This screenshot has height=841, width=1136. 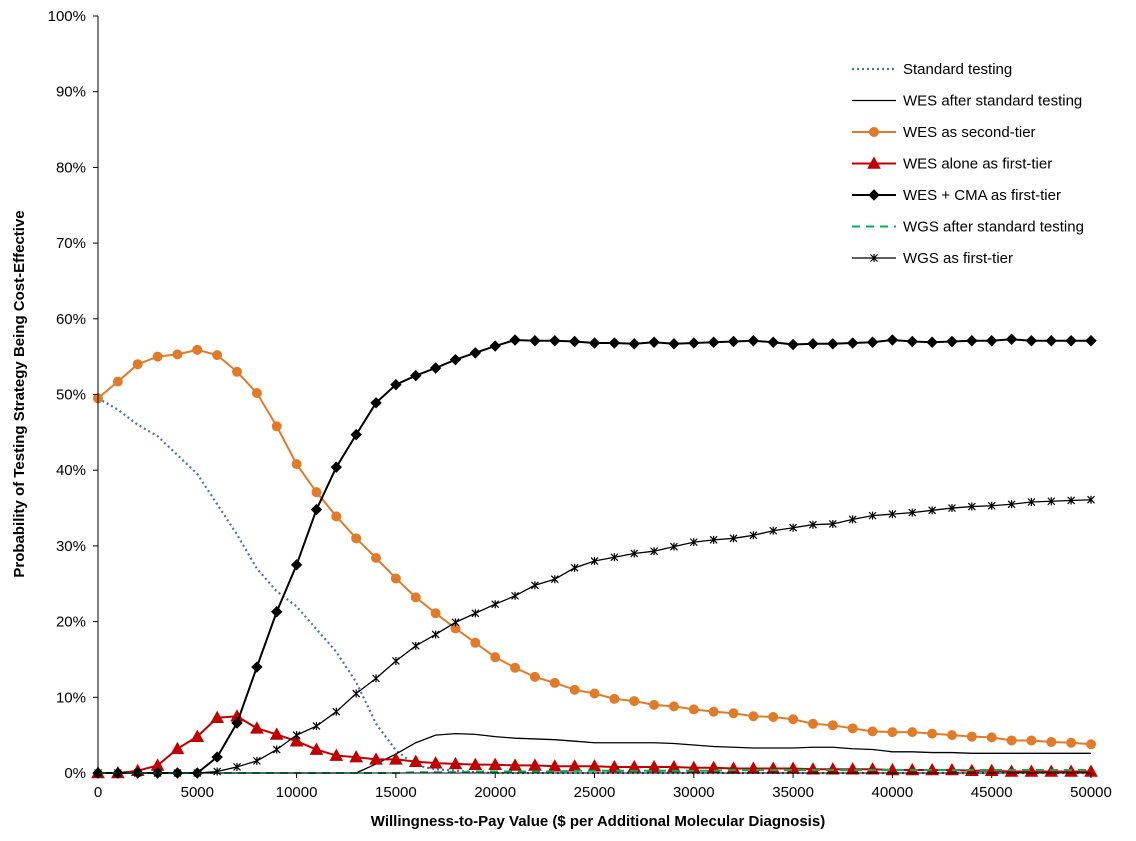 I want to click on x-tick-label: 0, so click(x=98, y=792).